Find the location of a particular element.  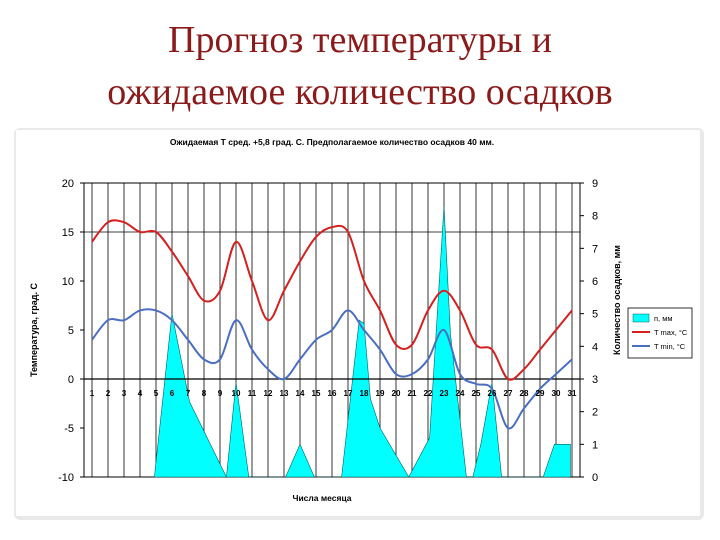

slide-title-line-1: Прогноз температуры и is located at coordinates (360, 40).